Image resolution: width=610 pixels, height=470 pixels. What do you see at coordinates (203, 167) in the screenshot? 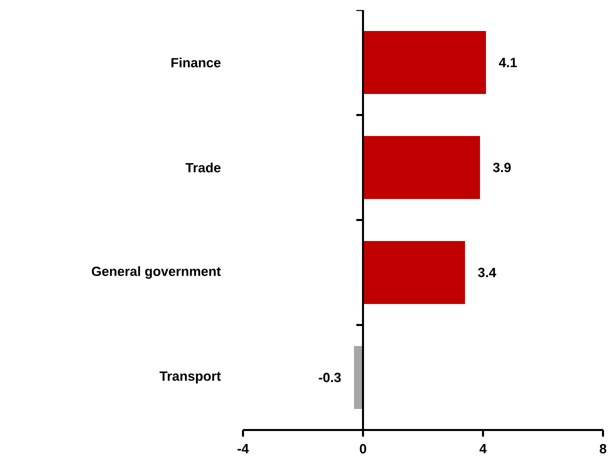
I see `y-tick-label: Trade` at bounding box center [203, 167].